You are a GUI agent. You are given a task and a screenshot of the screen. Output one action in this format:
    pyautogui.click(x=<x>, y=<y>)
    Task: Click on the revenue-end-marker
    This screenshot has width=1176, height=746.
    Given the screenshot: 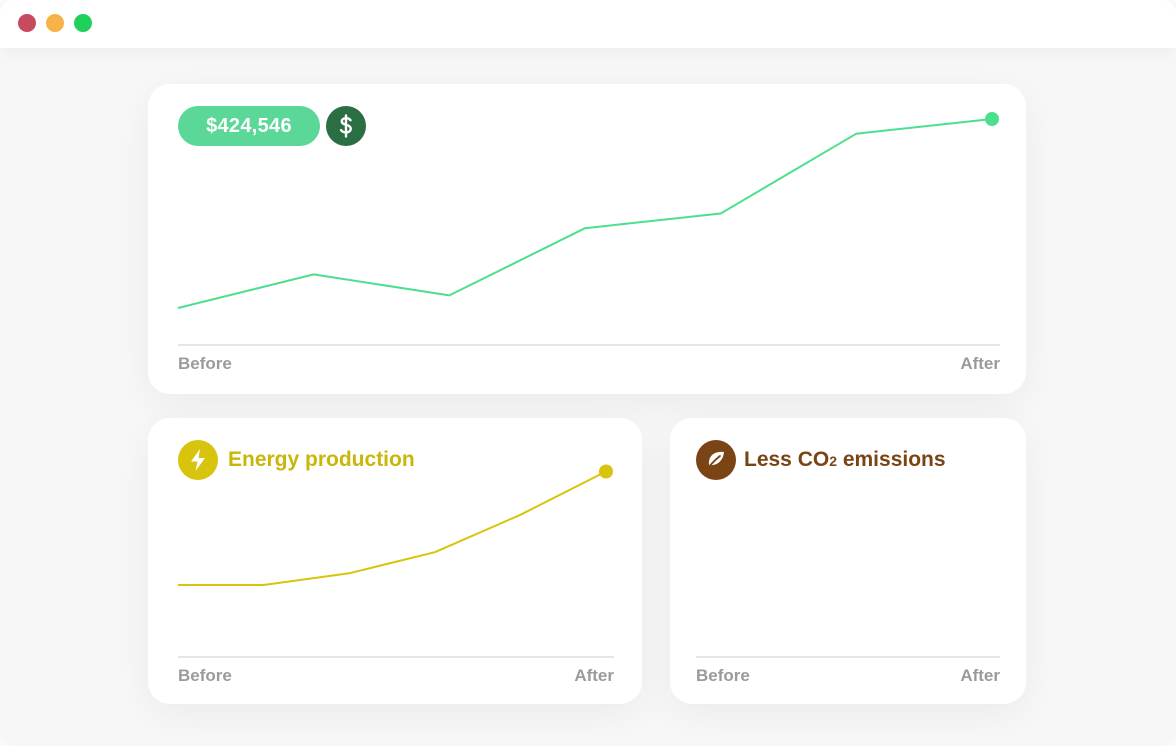 What is the action you would take?
    pyautogui.click(x=992, y=119)
    